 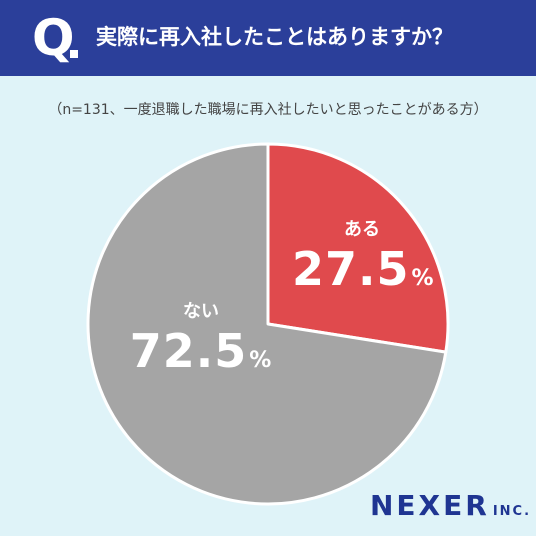 I want to click on sample-note: （n=131、一度退職した職場に再入社したいと思ったことがある方）, so click(x=268, y=110).